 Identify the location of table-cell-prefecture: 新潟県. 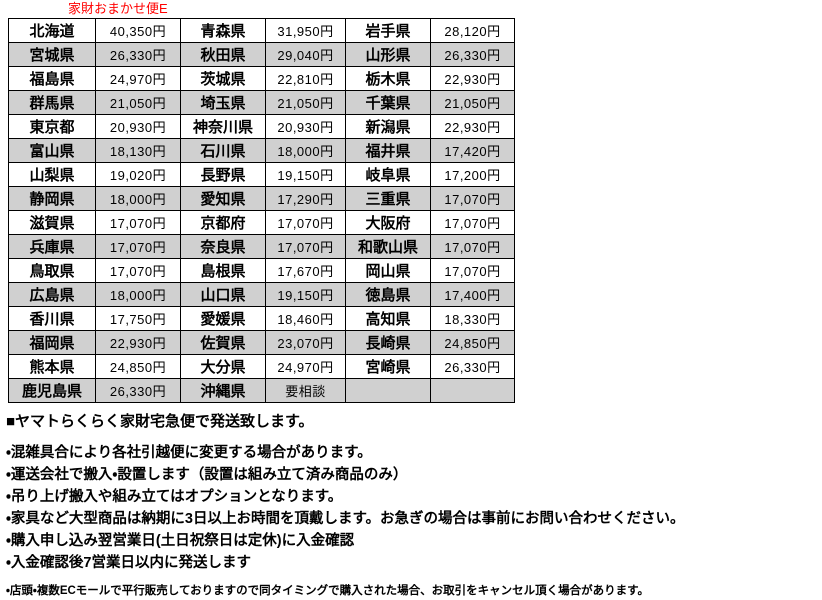
(388, 126).